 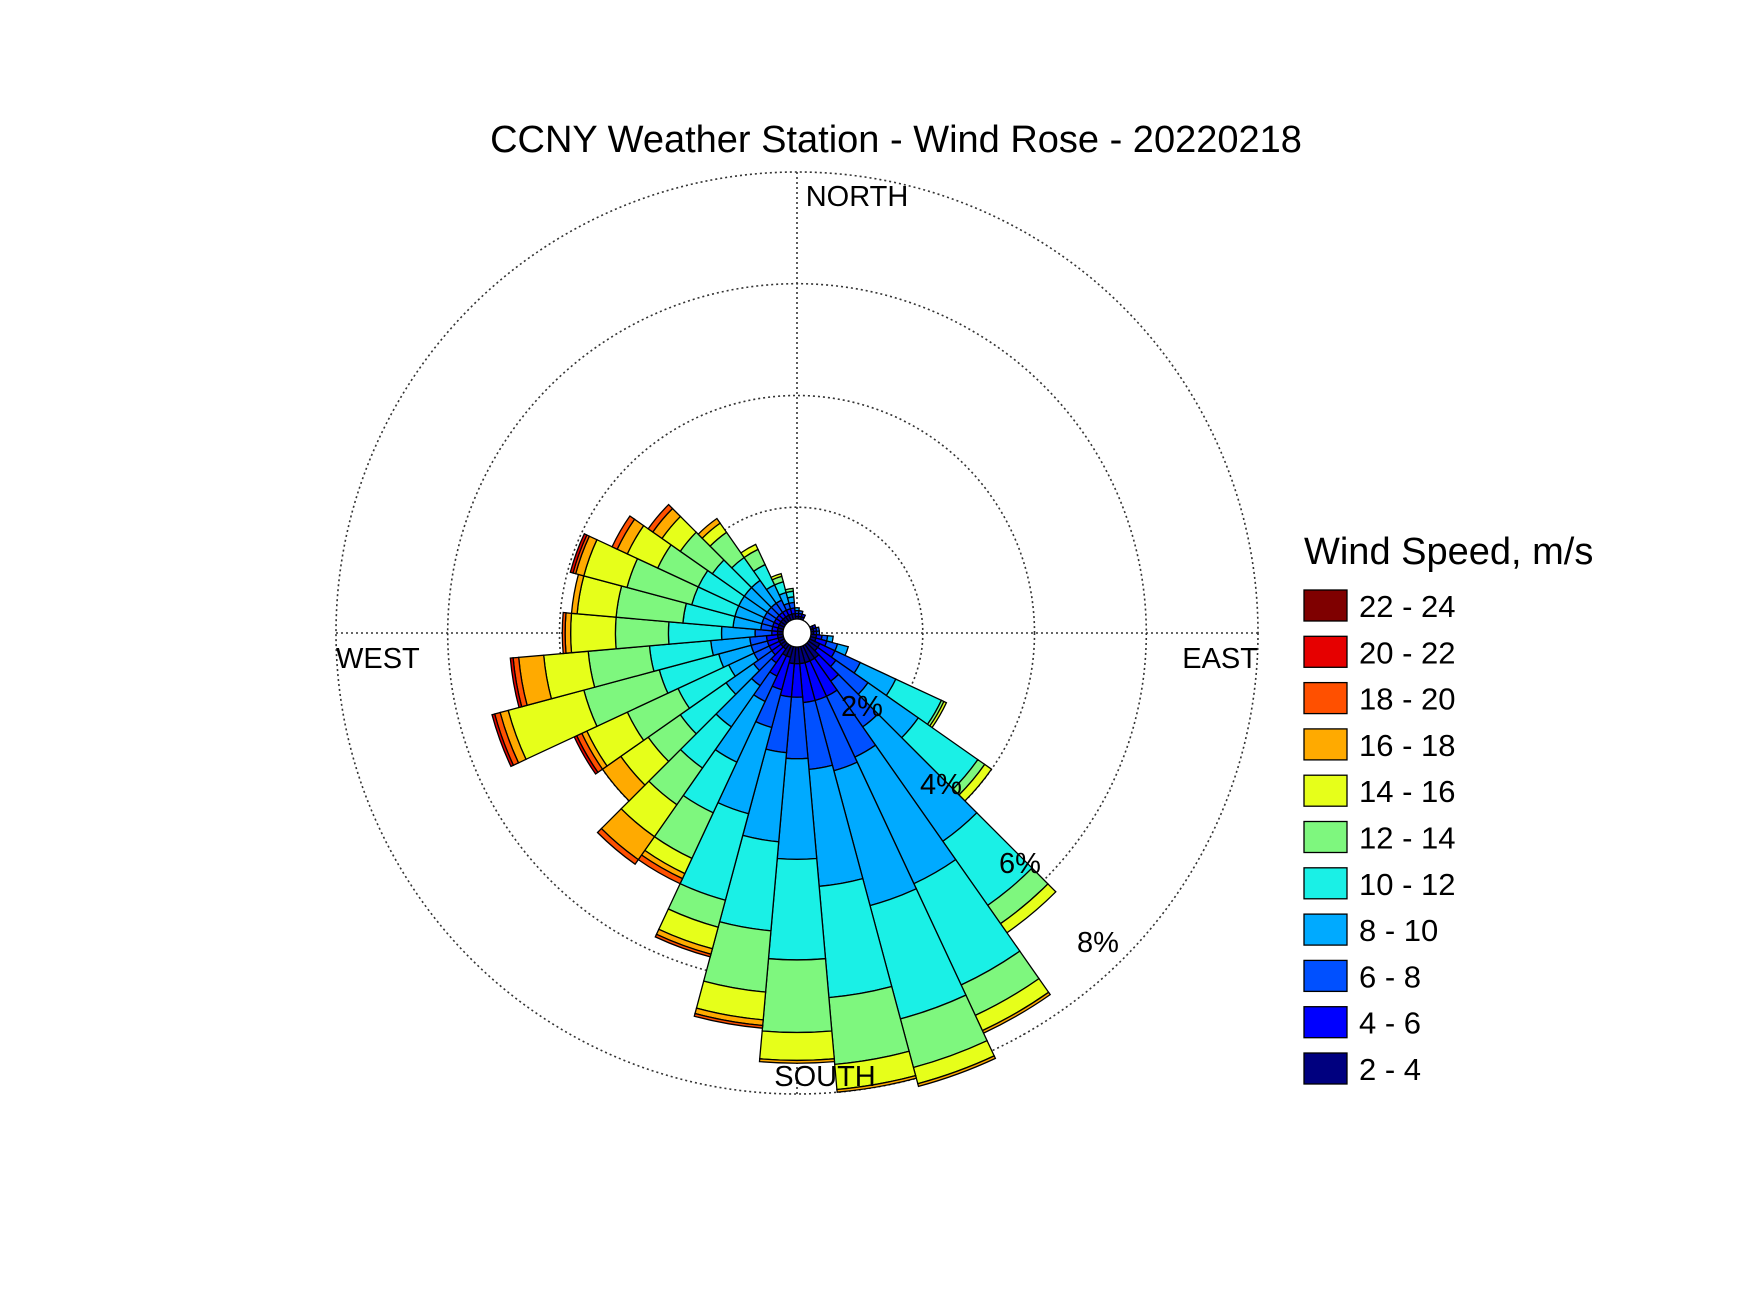 What do you see at coordinates (1398, 930) in the screenshot?
I see `legend-label: 8 - 10` at bounding box center [1398, 930].